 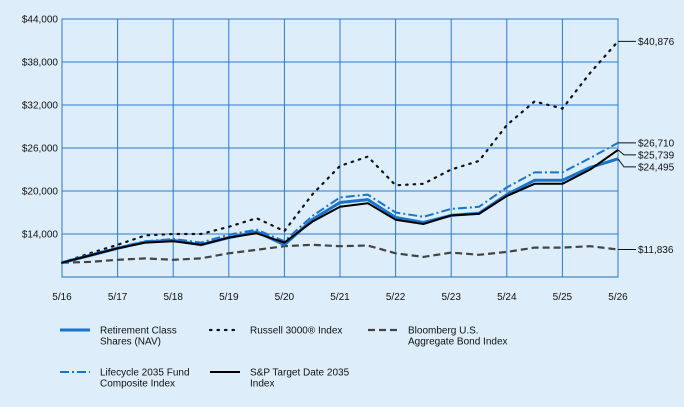 I want to click on end-label: $26,710, so click(x=656, y=143).